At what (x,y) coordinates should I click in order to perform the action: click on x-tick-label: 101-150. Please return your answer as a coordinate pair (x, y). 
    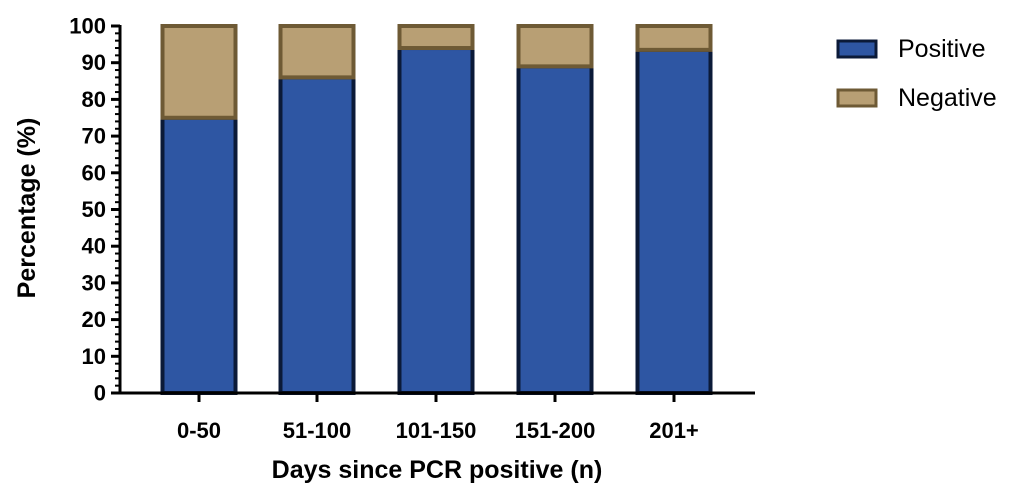
    Looking at the image, I should click on (436, 430).